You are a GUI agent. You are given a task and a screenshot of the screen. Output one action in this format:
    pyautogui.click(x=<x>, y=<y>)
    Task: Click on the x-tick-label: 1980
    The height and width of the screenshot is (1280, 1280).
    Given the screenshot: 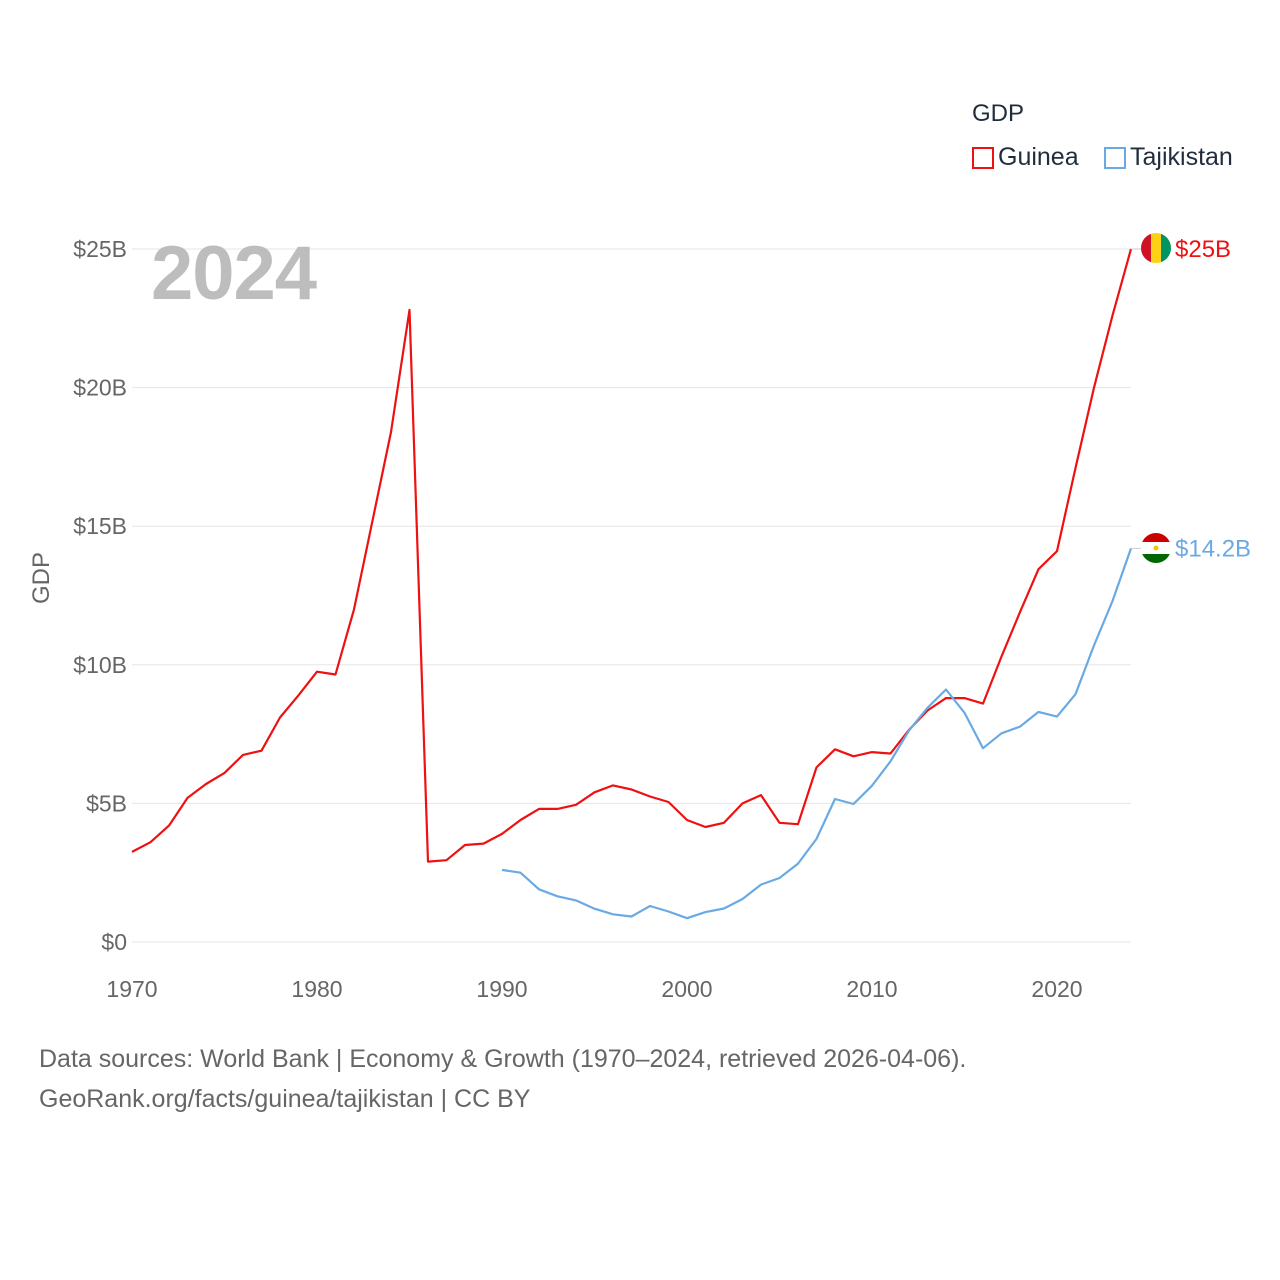 What is the action you would take?
    pyautogui.click(x=316, y=989)
    